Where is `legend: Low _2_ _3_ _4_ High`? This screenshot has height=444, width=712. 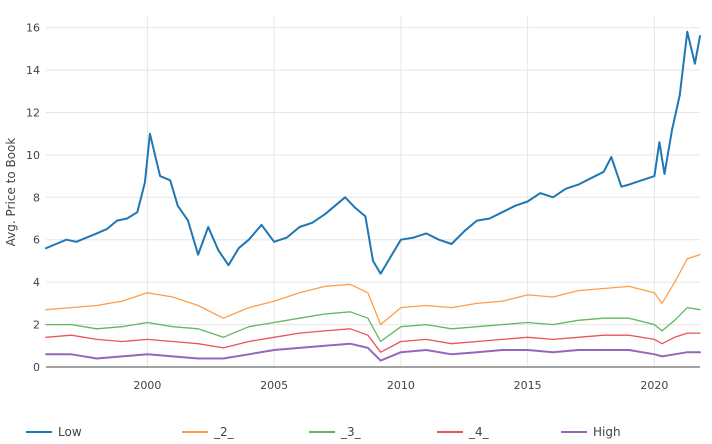 legend: Low _2_ _3_ _4_ High is located at coordinates (323, 432).